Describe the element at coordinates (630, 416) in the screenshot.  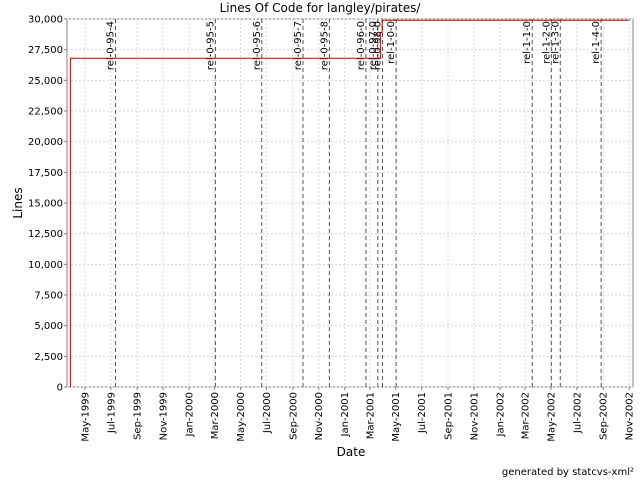
I see `x-tick-label: Nov-2002` at that location.